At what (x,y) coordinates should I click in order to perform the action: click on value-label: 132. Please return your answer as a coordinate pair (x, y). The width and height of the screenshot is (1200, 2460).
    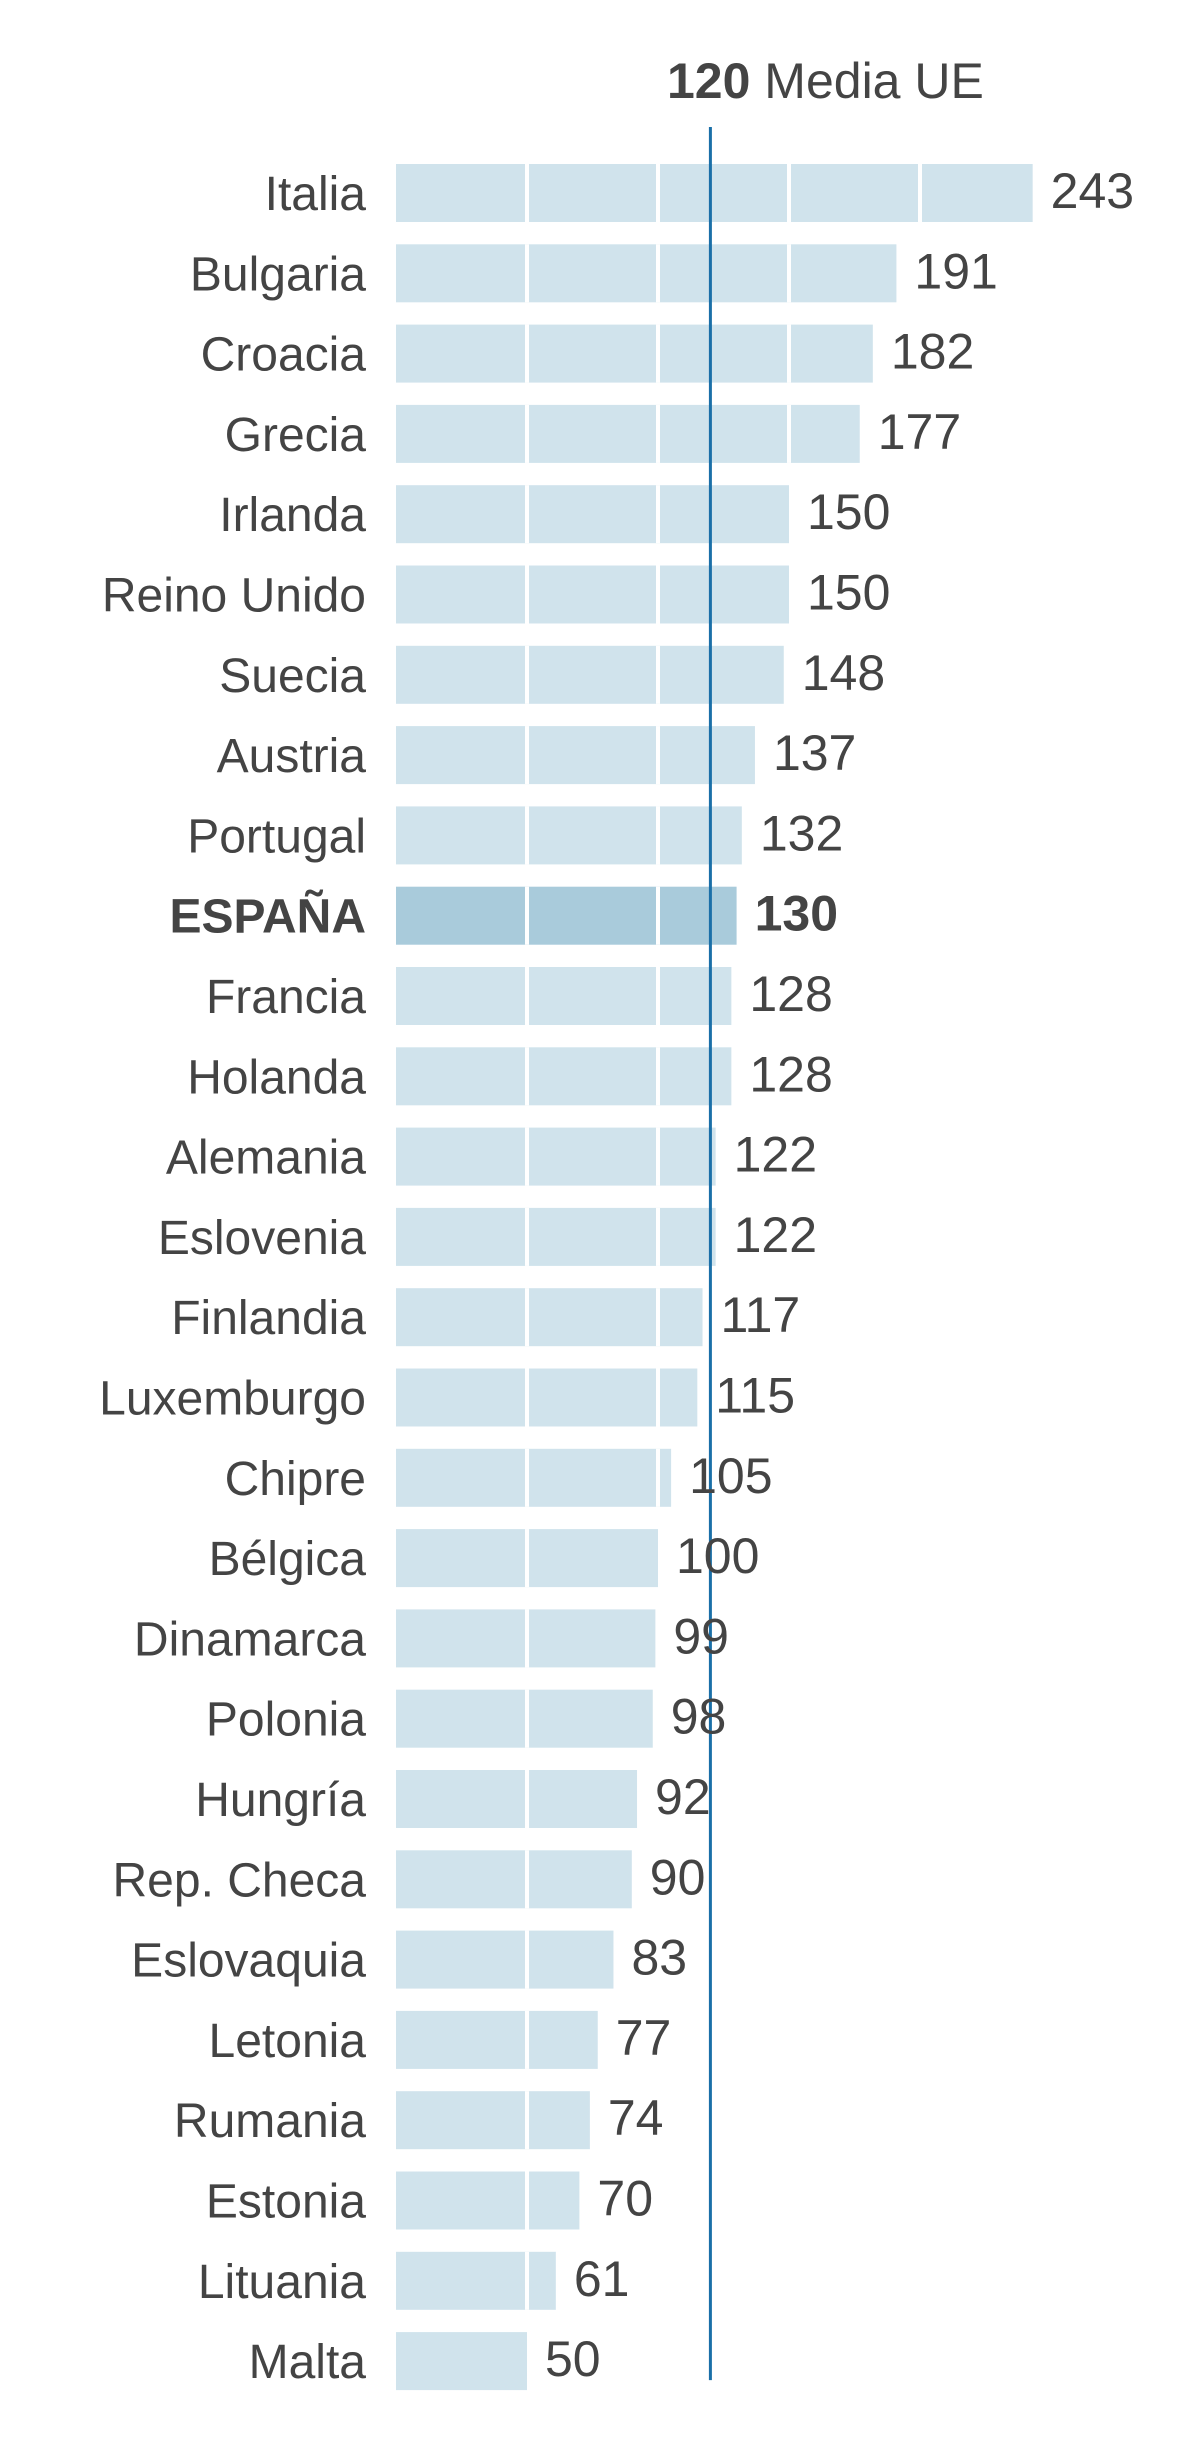
    Looking at the image, I should click on (801, 833).